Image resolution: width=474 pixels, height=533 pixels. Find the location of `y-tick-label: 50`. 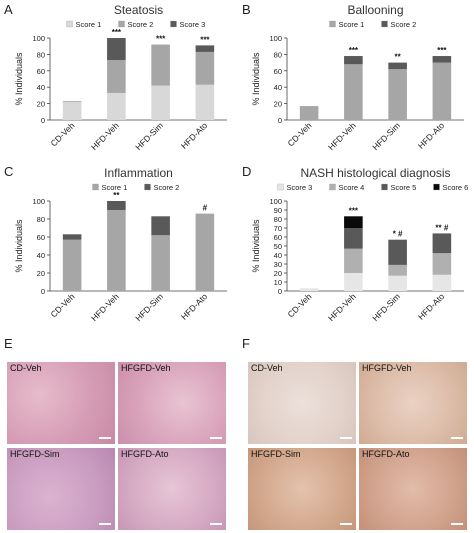

y-tick-label: 50 is located at coordinates (278, 246).